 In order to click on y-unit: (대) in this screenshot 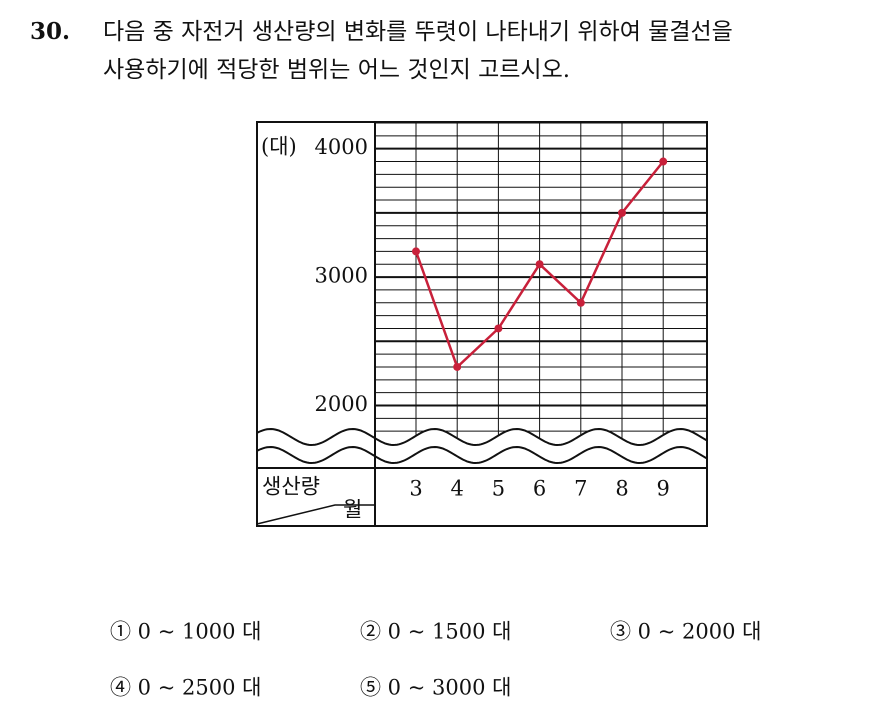, I will do `click(279, 147)`.